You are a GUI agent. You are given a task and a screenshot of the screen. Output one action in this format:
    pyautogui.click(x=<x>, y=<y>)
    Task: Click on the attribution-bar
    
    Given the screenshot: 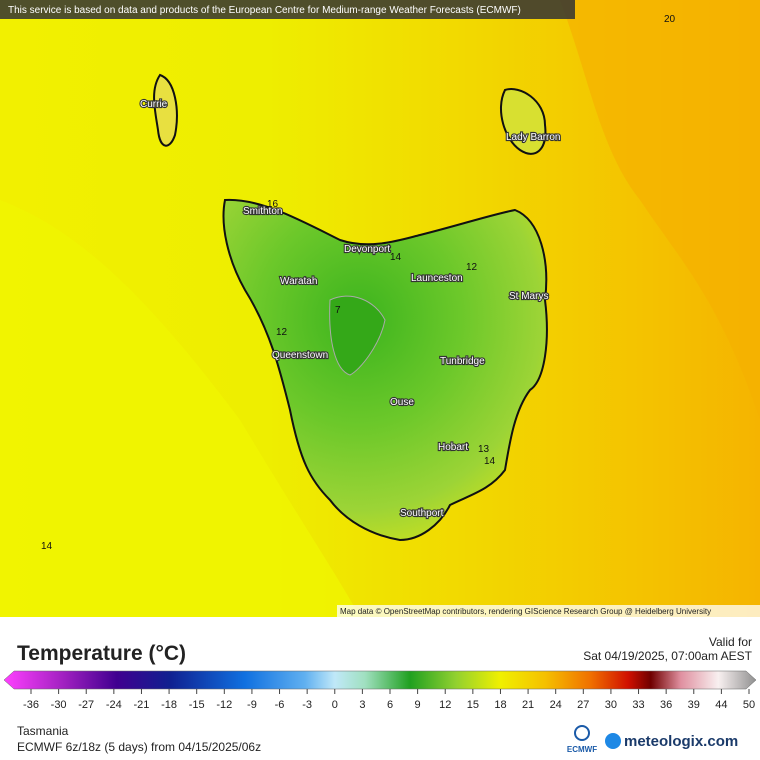 What is the action you would take?
    pyautogui.click(x=548, y=611)
    